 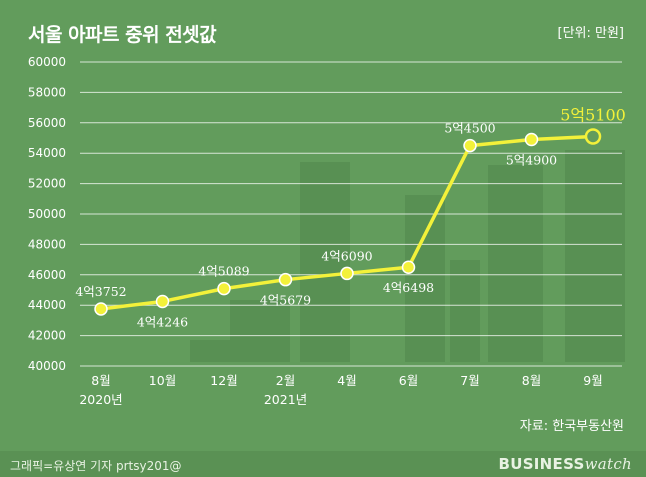 What do you see at coordinates (608, 464) in the screenshot?
I see `logo-sub: watch` at bounding box center [608, 464].